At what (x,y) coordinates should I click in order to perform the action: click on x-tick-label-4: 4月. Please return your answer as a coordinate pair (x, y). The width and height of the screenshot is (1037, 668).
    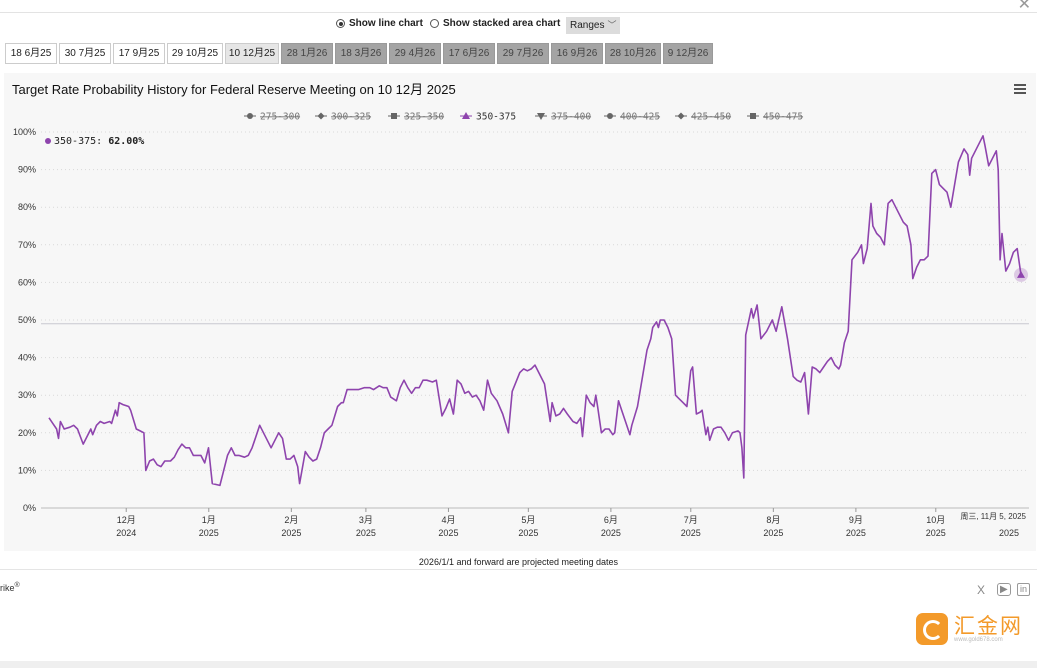
    Looking at the image, I should click on (448, 520).